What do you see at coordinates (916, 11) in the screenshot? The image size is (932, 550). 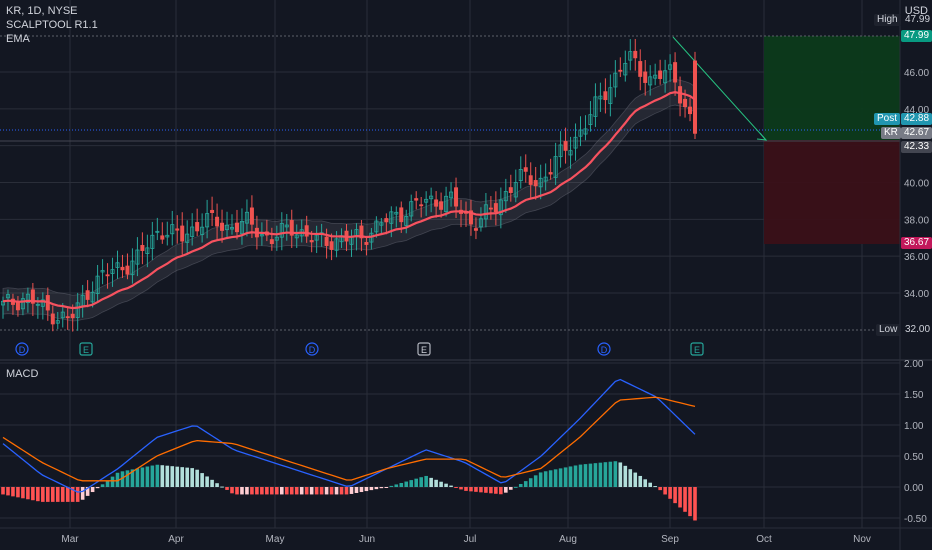 I see `currency-label: USD` at bounding box center [916, 11].